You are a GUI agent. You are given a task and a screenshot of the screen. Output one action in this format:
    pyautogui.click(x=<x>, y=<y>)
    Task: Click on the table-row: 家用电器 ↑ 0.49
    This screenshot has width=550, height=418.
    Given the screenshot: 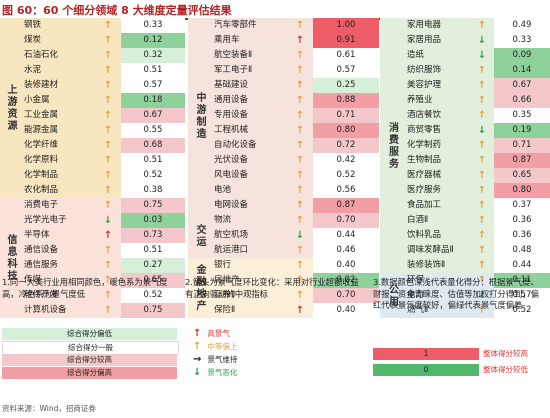 What is the action you would take?
    pyautogui.click(x=465, y=25)
    